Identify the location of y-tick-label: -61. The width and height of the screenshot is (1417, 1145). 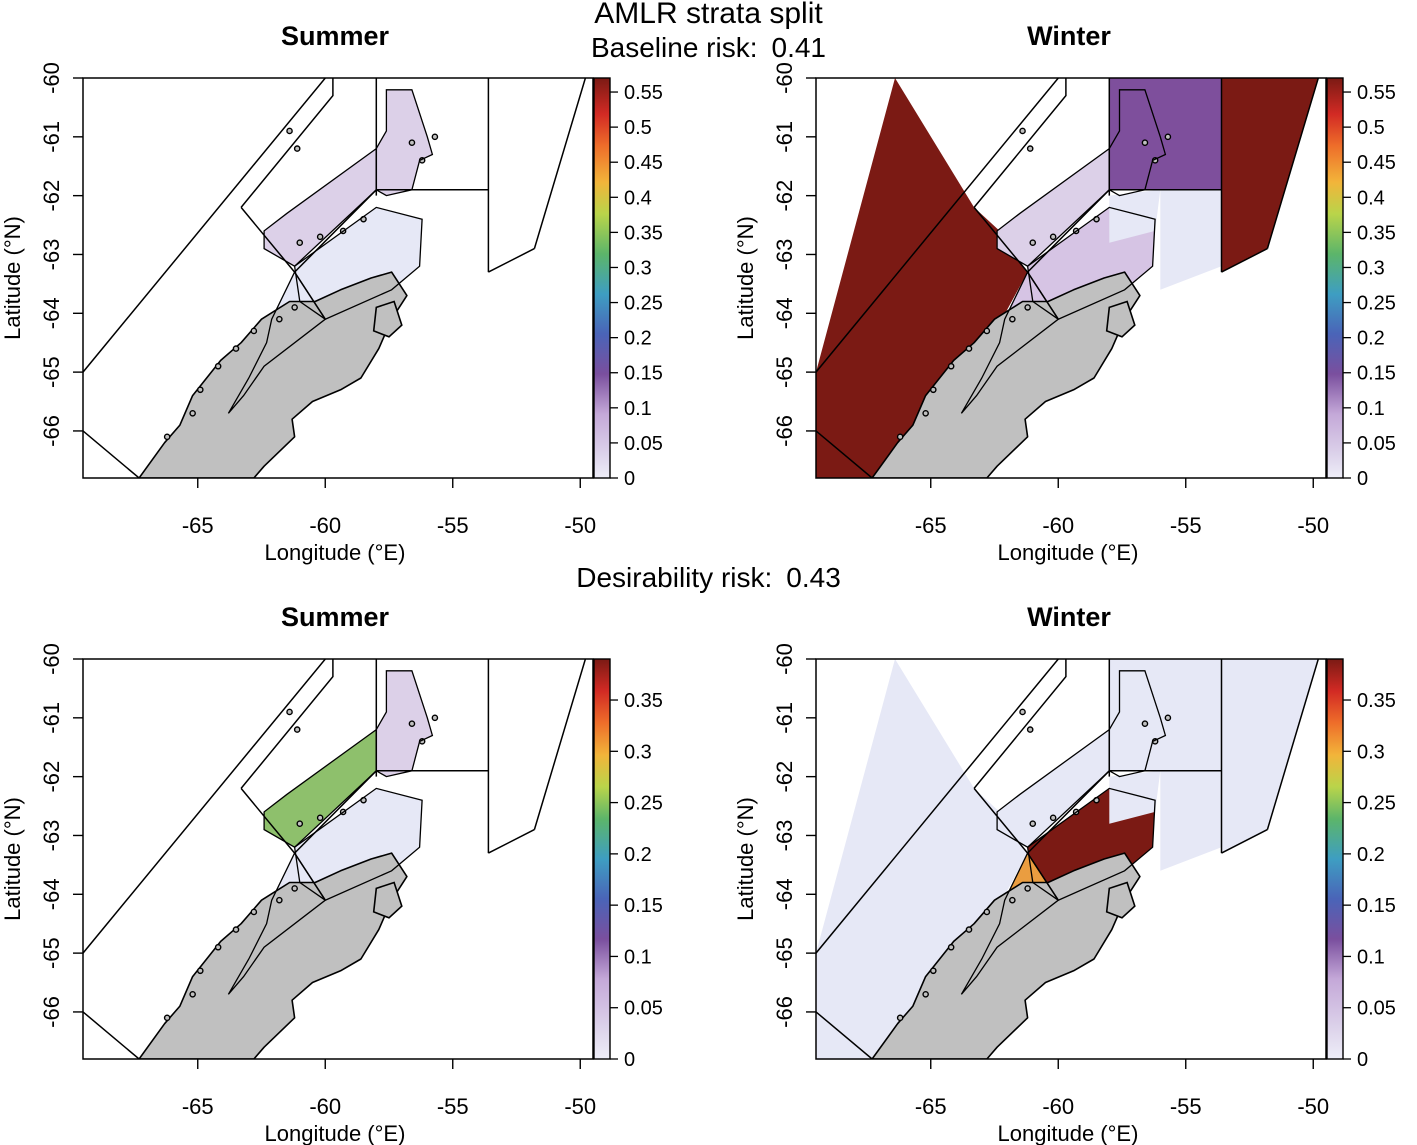
(784, 137).